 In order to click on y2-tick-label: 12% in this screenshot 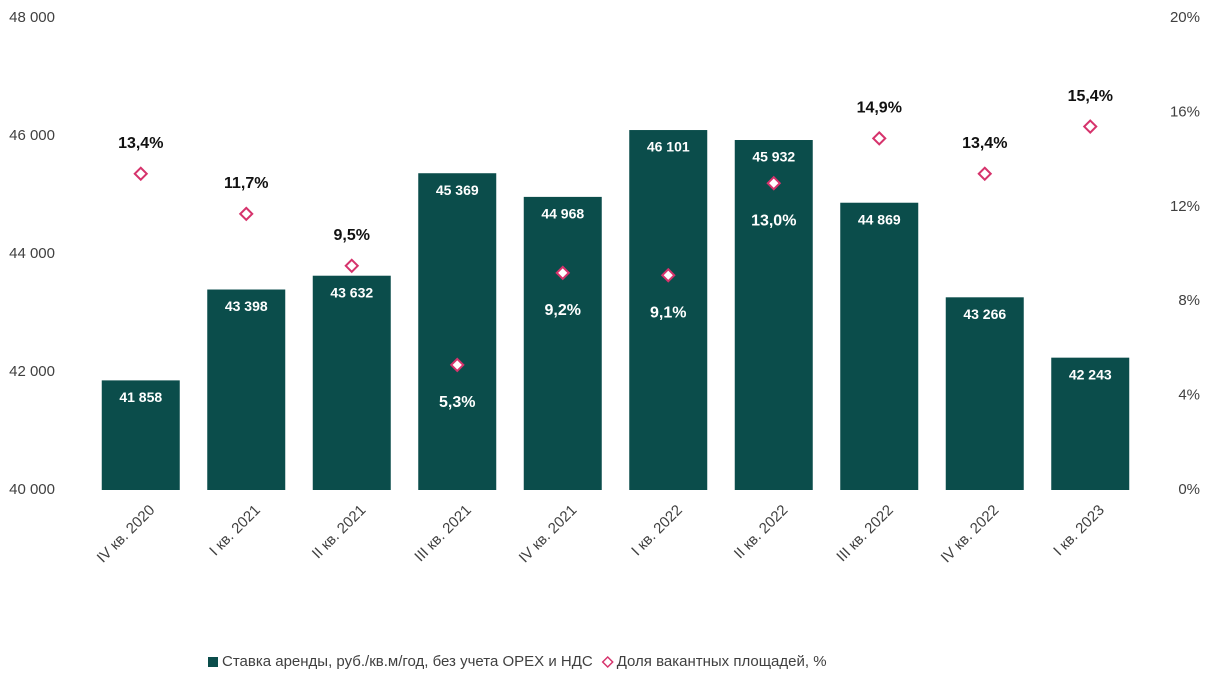, I will do `click(1185, 206)`.